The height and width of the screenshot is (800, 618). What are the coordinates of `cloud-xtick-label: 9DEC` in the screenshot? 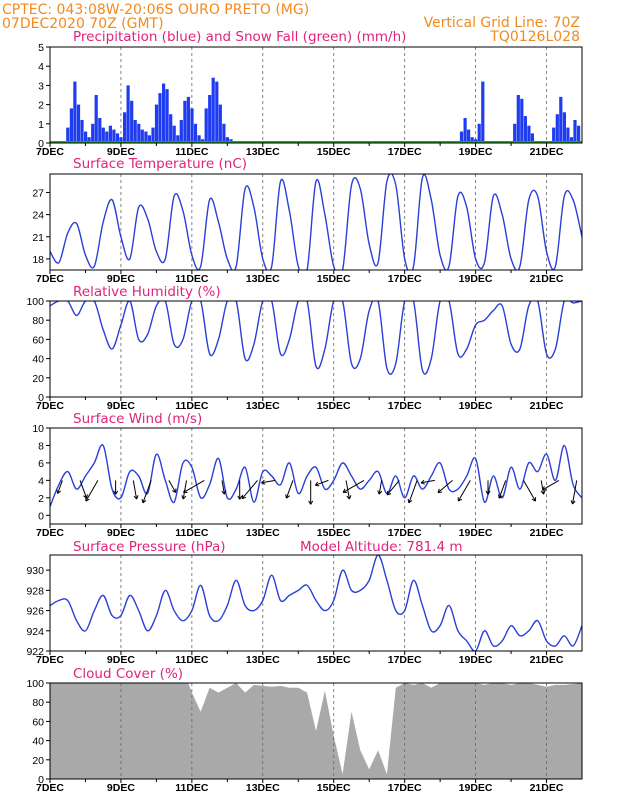 It's located at (121, 788).